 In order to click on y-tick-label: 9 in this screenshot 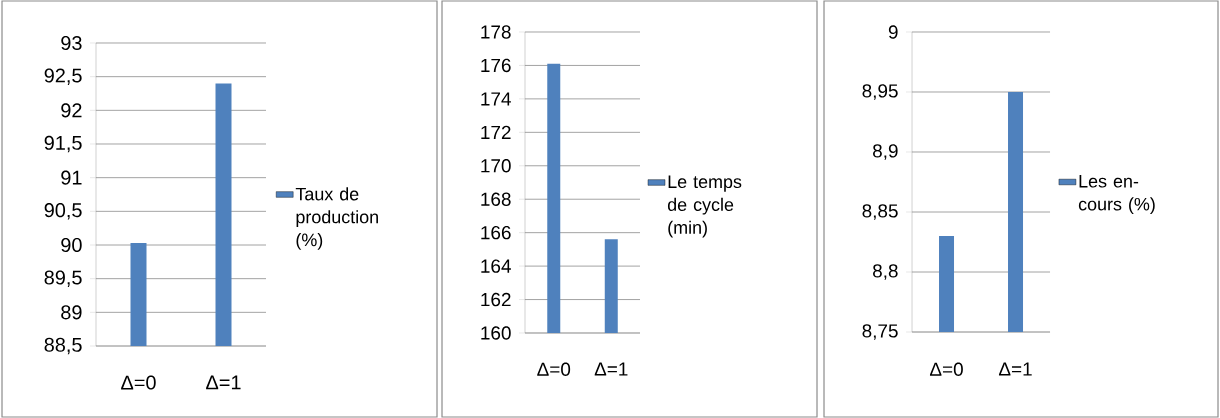, I will do `click(893, 32)`.